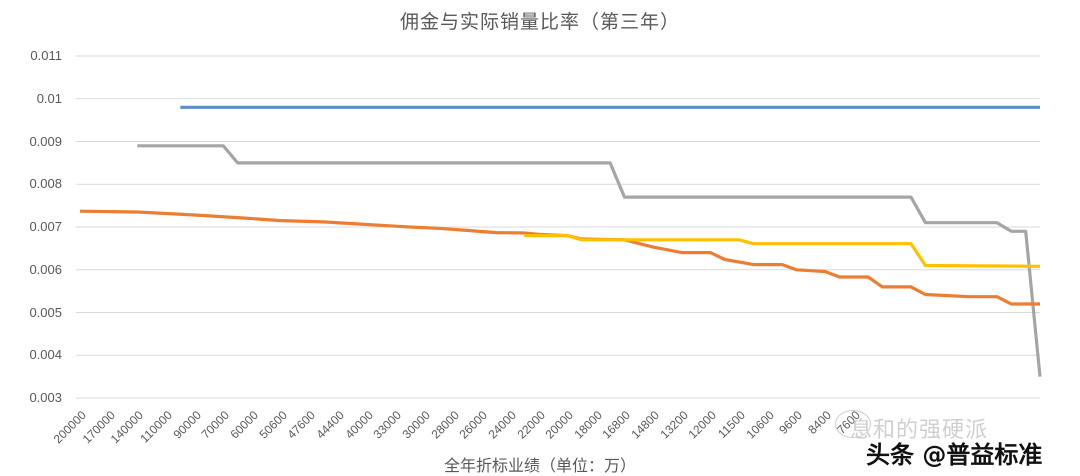 The image size is (1080, 476). What do you see at coordinates (45, 269) in the screenshot?
I see `y-tick-label: 0.006` at bounding box center [45, 269].